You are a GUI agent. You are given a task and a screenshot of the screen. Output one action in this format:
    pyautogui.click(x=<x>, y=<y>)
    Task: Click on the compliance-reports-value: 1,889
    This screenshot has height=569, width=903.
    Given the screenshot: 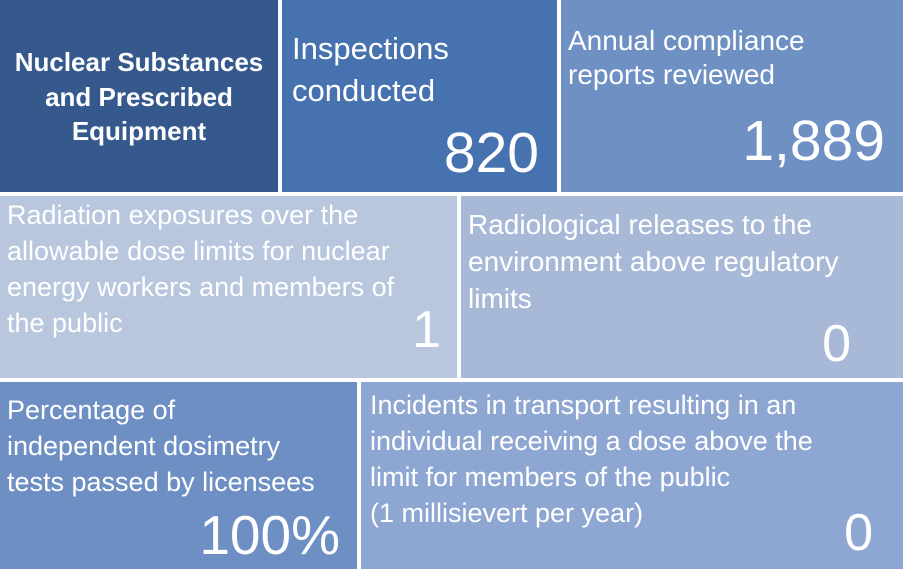 What is the action you would take?
    pyautogui.click(x=813, y=141)
    